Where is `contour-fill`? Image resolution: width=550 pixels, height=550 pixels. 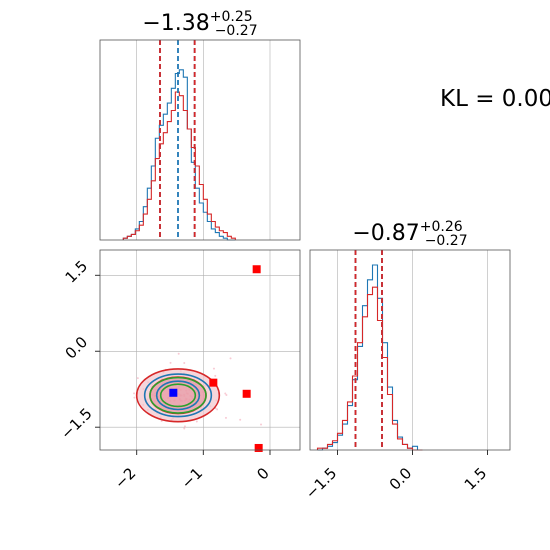 contour-fill is located at coordinates (178, 395).